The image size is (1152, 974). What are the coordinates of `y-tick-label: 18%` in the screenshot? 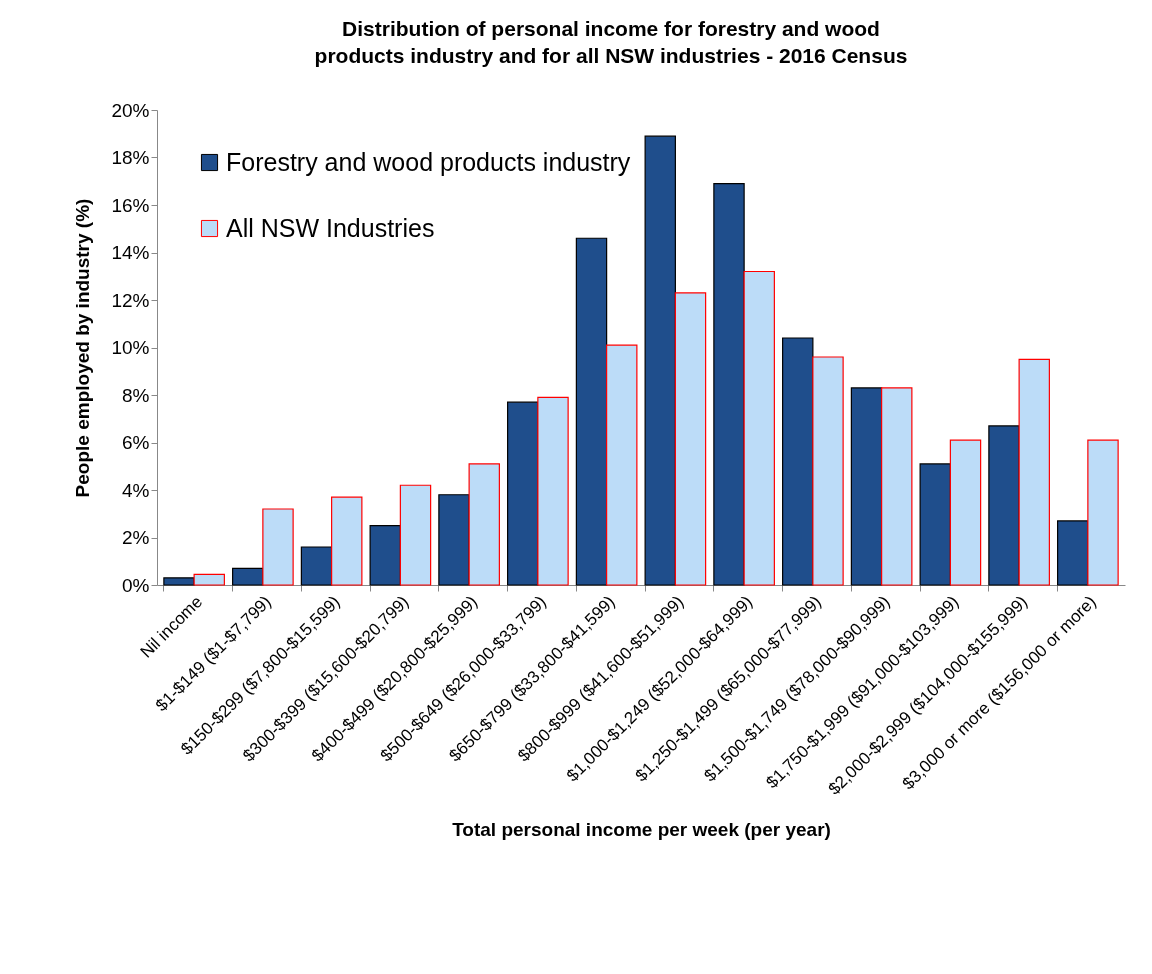 It's located at (130, 157).